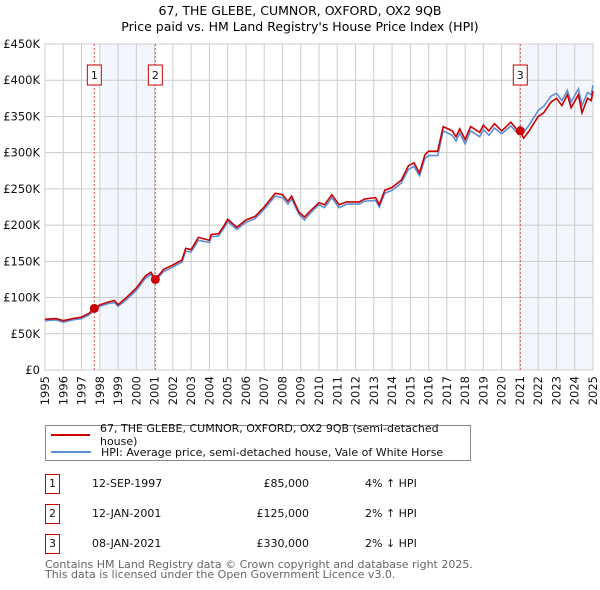 The height and width of the screenshot is (590, 600). I want to click on x-tick-label: 2008, so click(282, 390).